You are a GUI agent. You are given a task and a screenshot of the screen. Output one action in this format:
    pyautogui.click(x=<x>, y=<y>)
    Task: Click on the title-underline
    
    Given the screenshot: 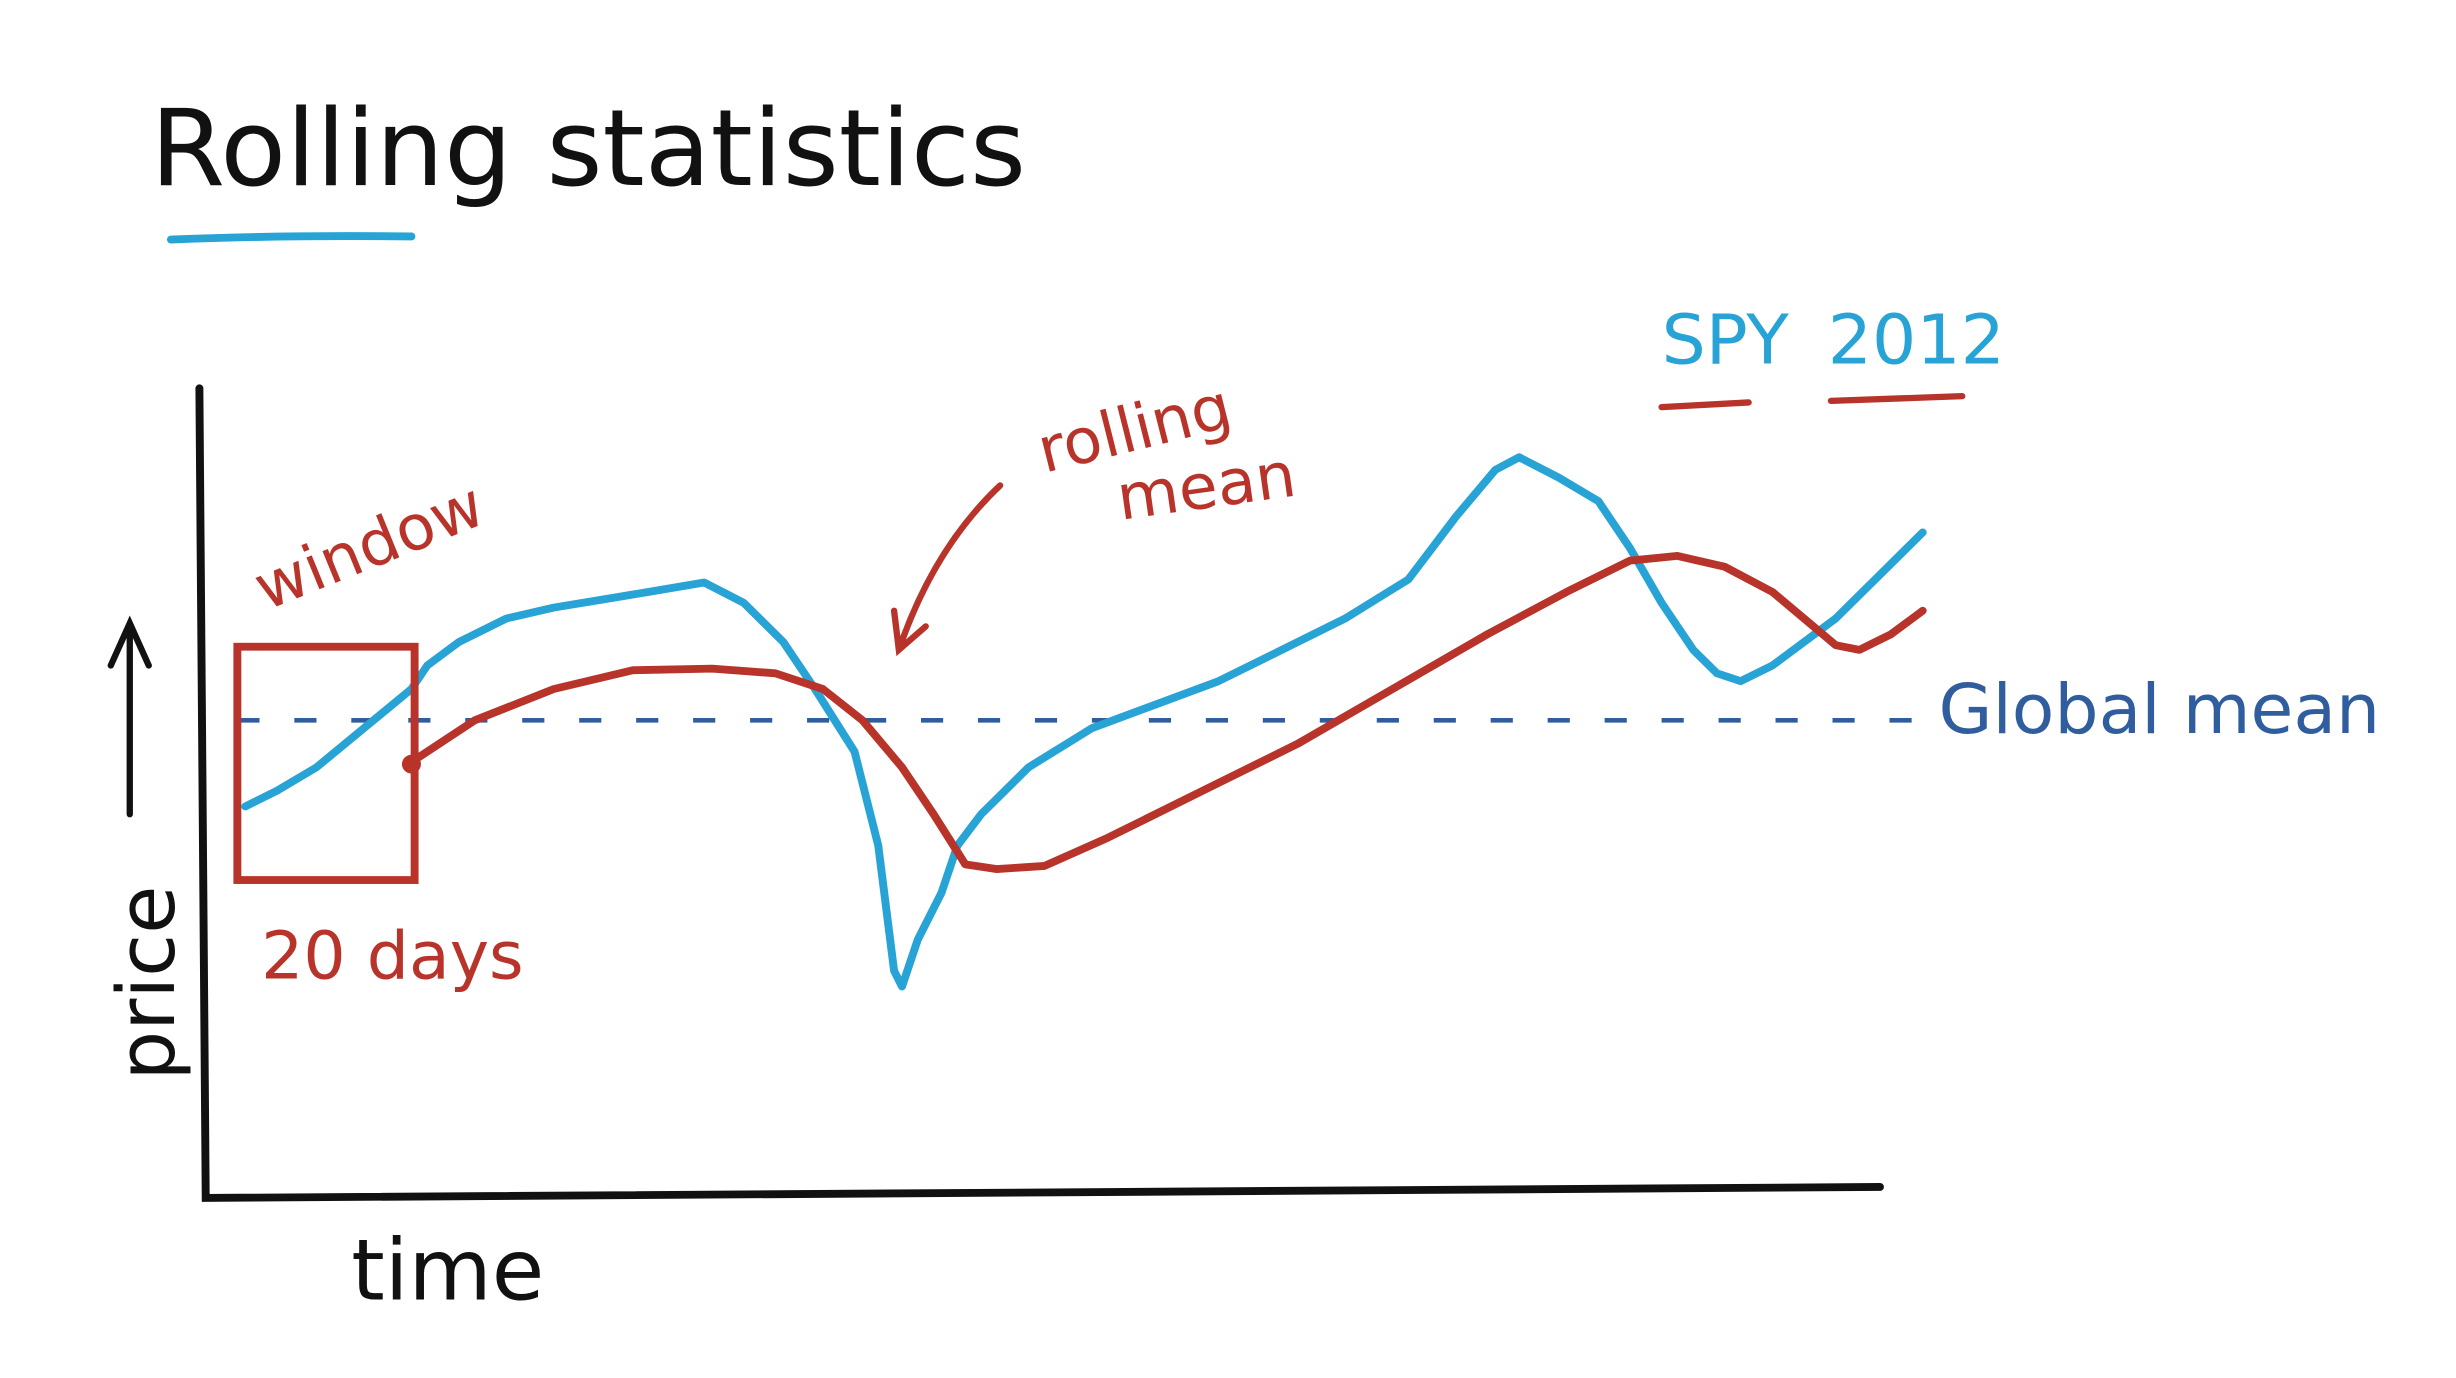 What is the action you would take?
    pyautogui.click(x=291, y=238)
    